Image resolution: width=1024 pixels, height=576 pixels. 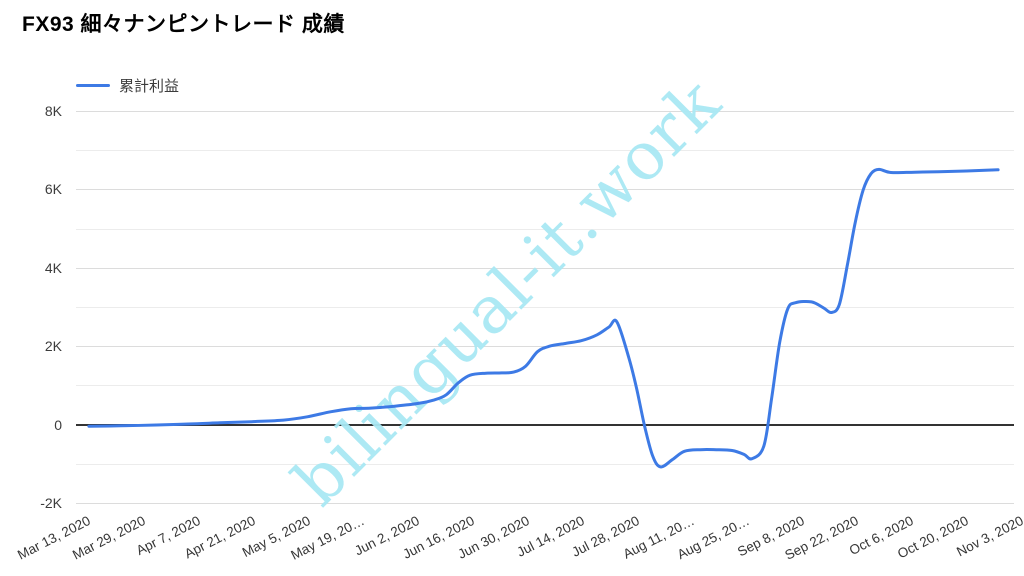 What do you see at coordinates (58, 424) in the screenshot?
I see `y-axis-label: 0` at bounding box center [58, 424].